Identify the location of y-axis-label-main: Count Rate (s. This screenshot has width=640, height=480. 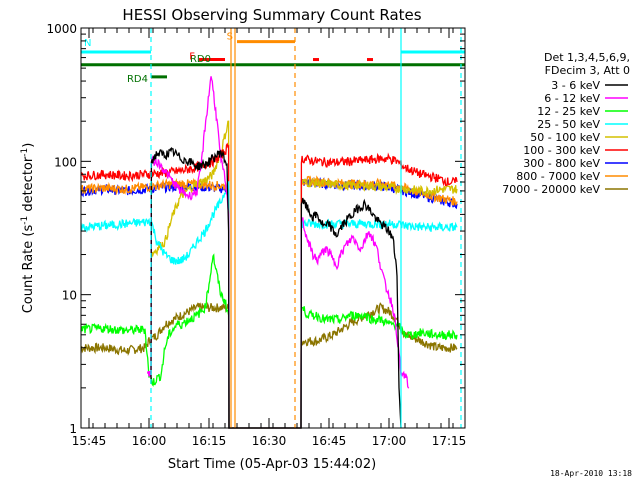
(28, 269).